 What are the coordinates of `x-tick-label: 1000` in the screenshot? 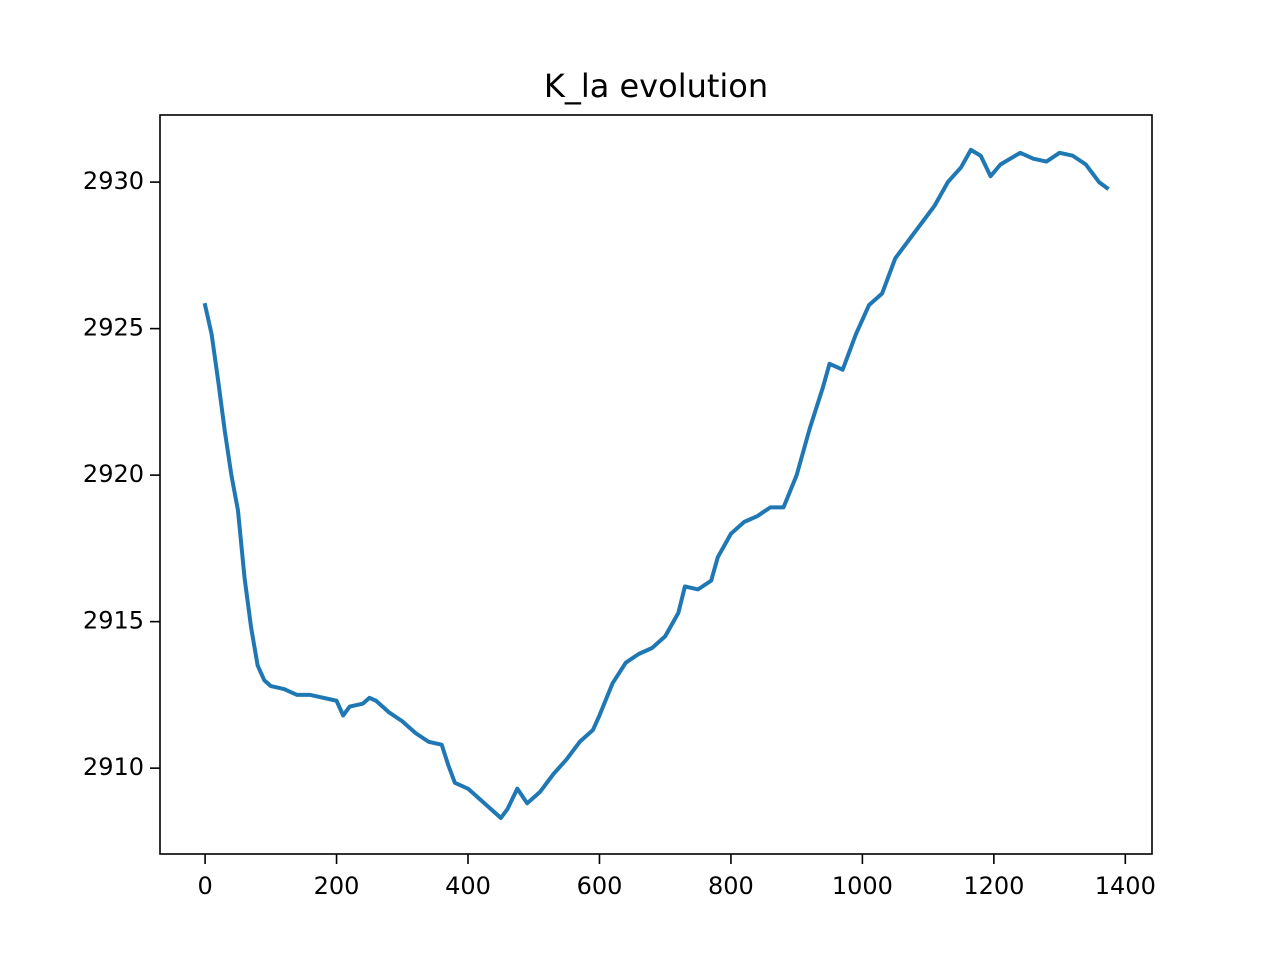 It's located at (862, 886).